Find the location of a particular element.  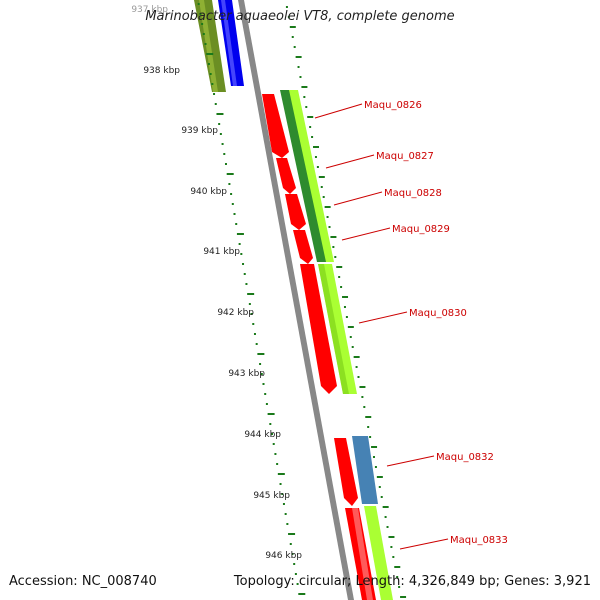

ruler-label: 938 kbp is located at coordinates (161, 71).